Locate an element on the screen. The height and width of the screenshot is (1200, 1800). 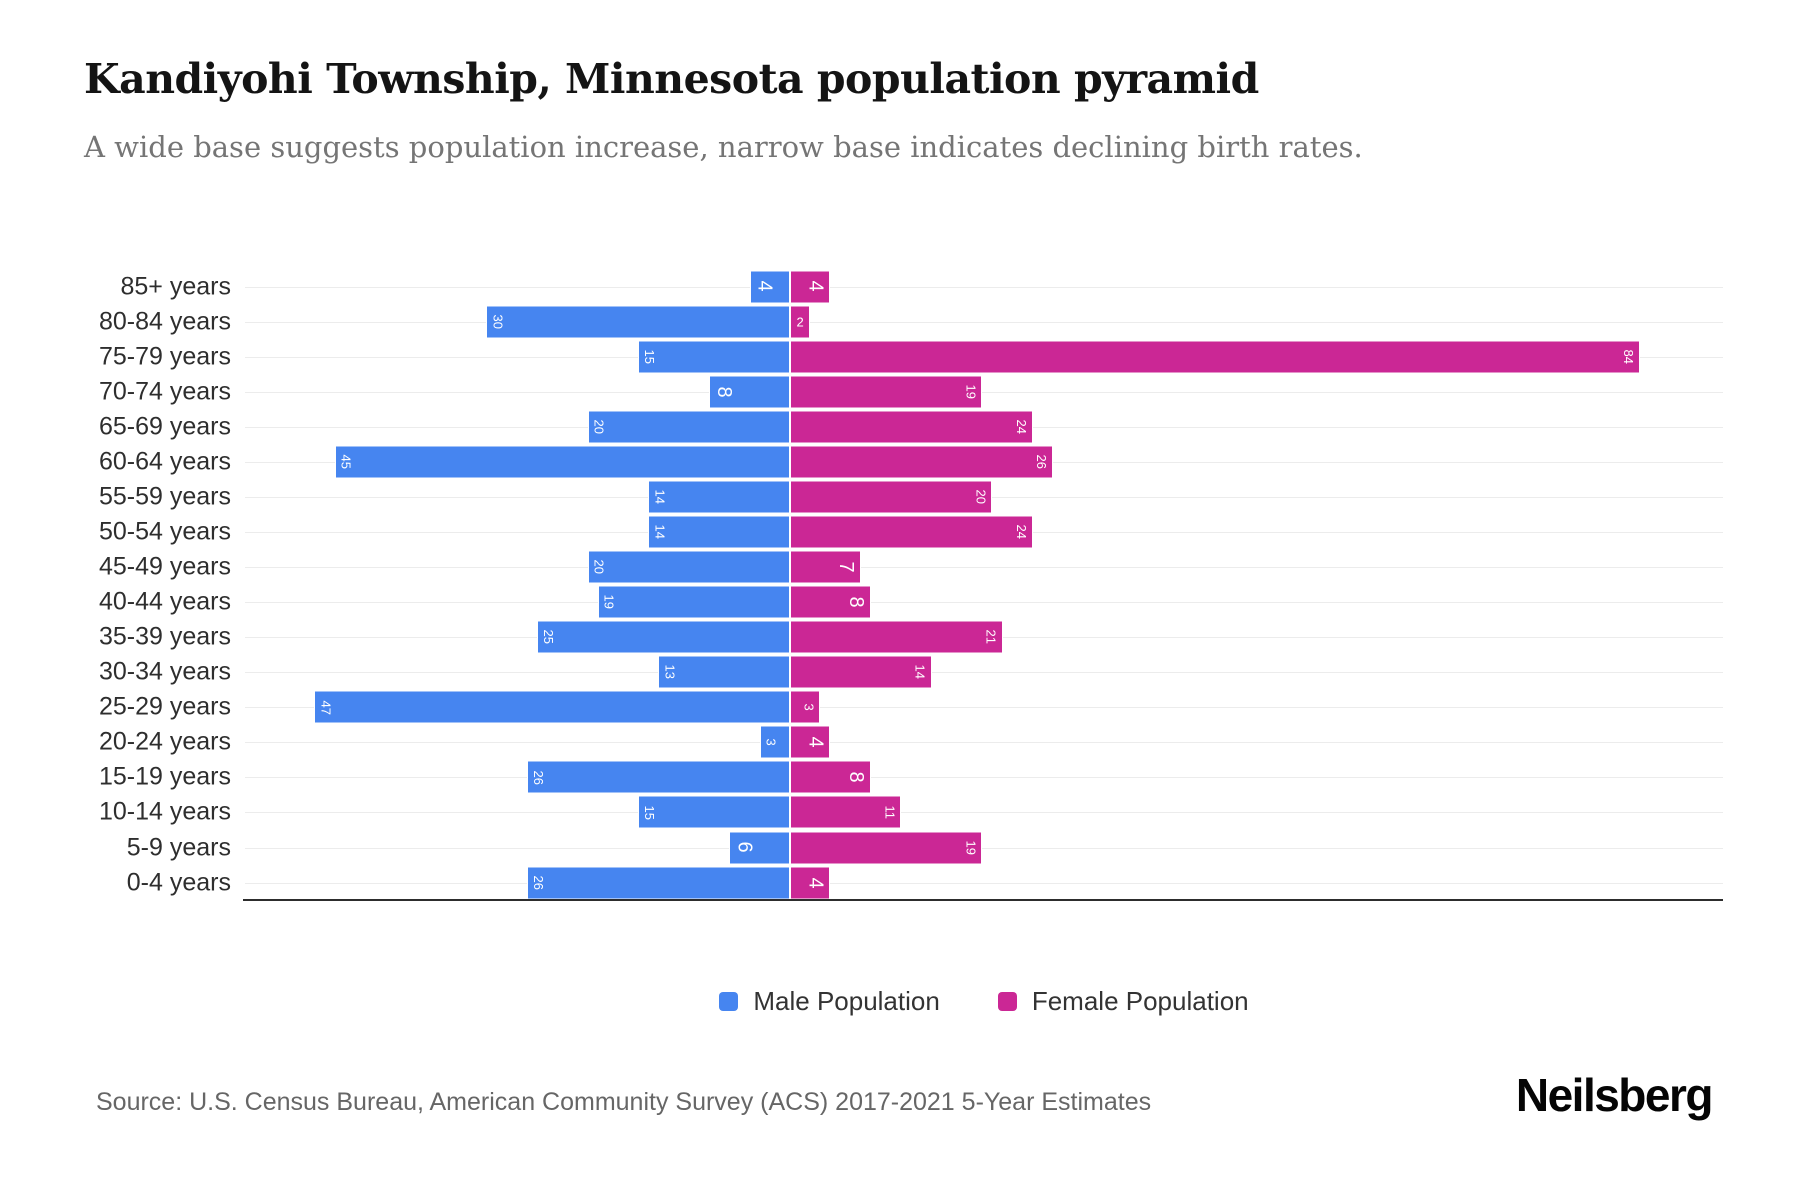
female-swatch-icon is located at coordinates (1007, 1001).